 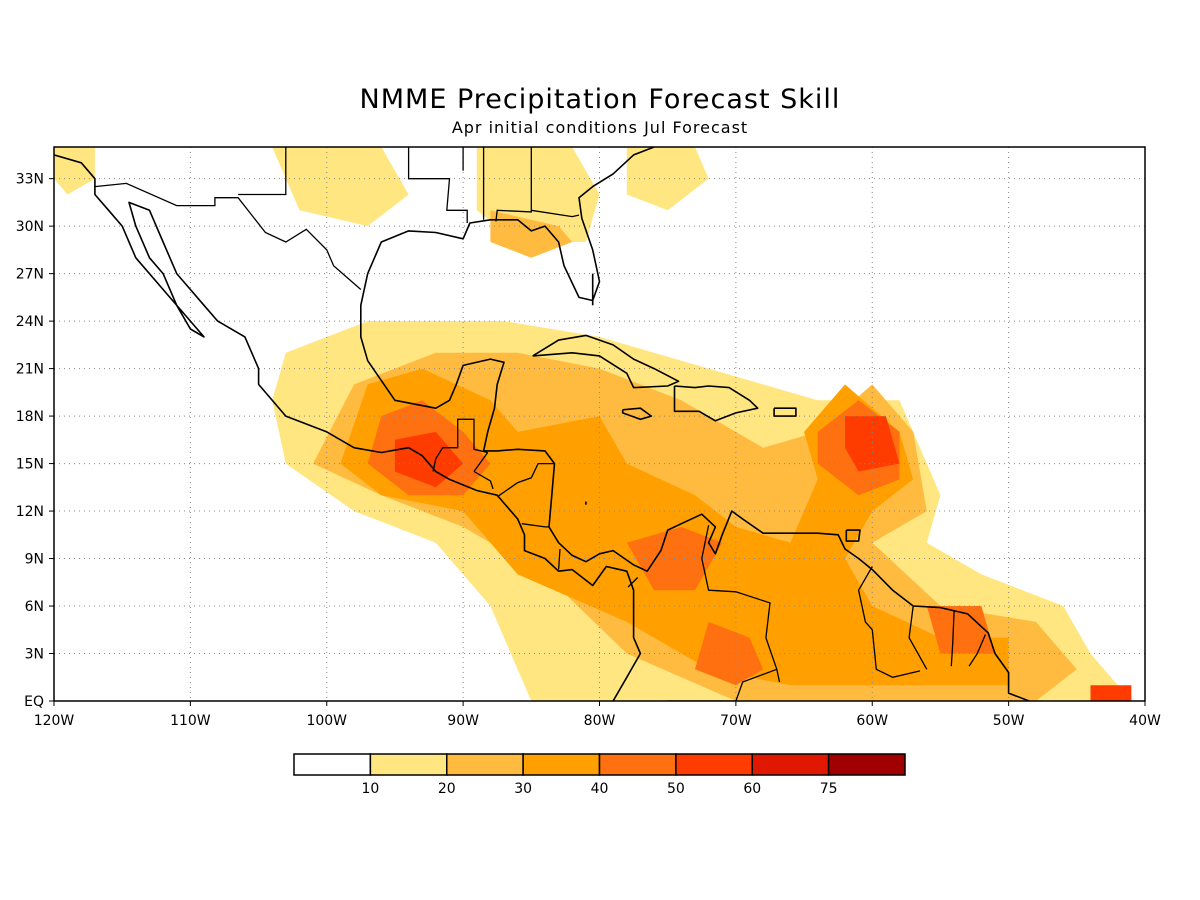 I want to click on colorbar-label: 60, so click(x=752, y=789).